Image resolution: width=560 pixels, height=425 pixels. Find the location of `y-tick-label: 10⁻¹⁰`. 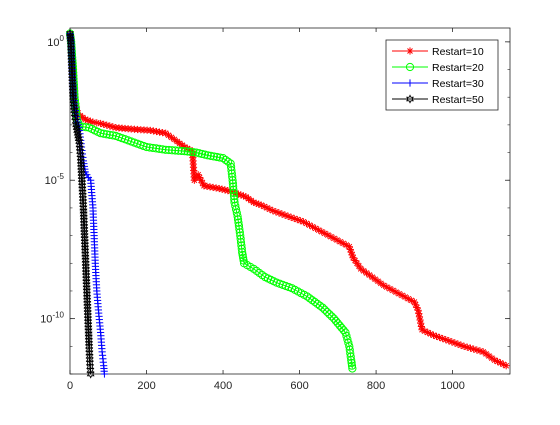

y-tick-label: 10⁻¹⁰ is located at coordinates (52, 318).